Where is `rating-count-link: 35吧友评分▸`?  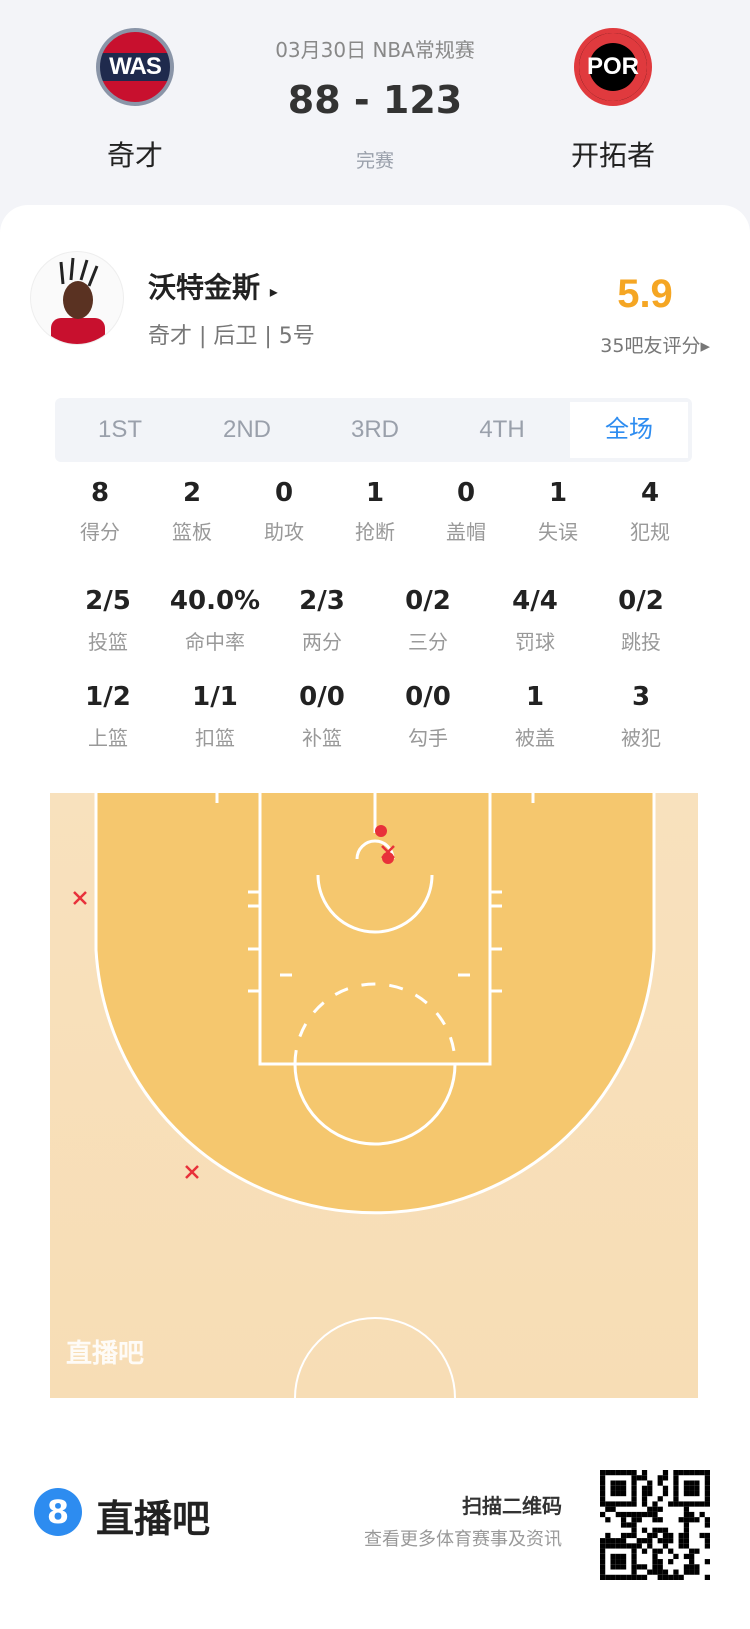
rating-count-link: 35吧友评分▸ is located at coordinates (655, 346).